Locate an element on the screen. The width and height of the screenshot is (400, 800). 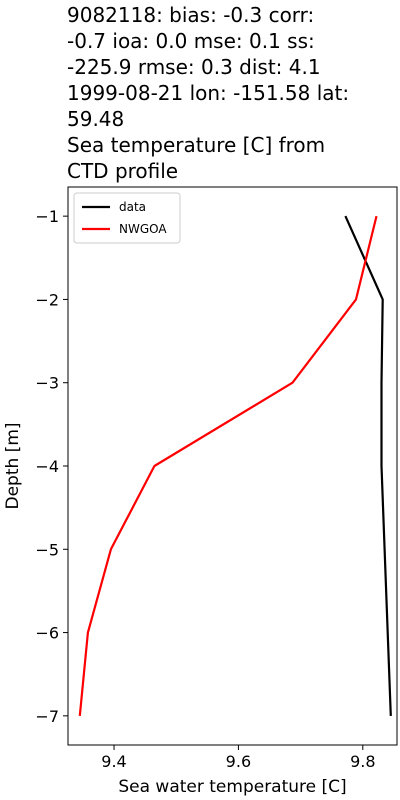
y-tick-label: −5 is located at coordinates (47, 549).